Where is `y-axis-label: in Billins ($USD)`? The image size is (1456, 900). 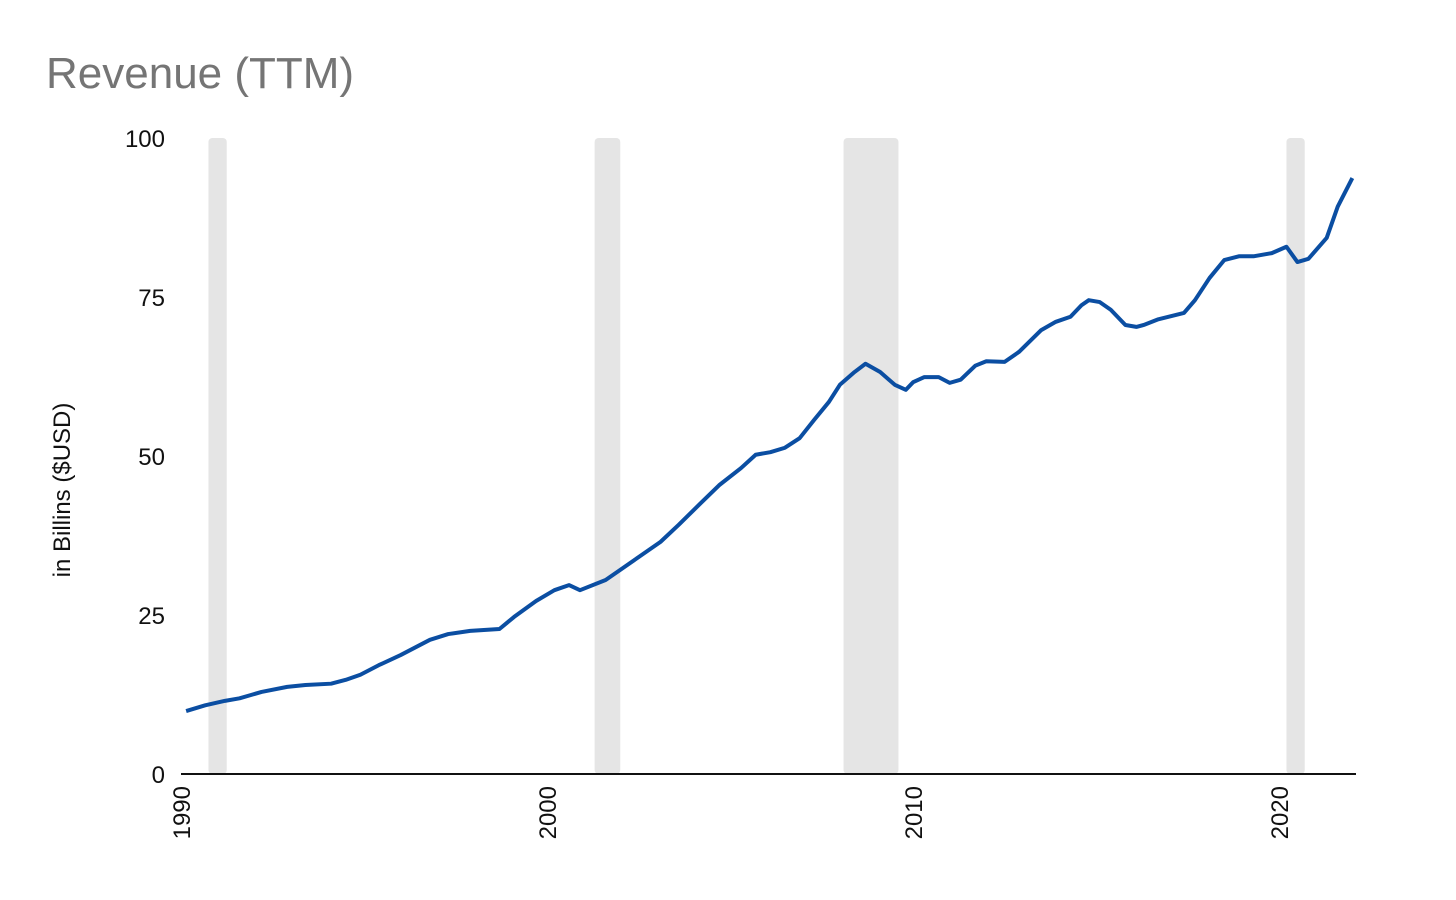
y-axis-label: in Billins ($USD) is located at coordinates (62, 490).